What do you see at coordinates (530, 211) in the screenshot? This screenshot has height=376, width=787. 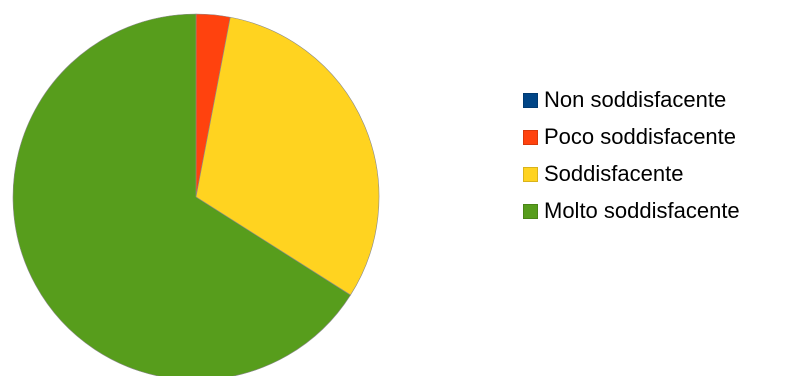 I see `legend-swatch-molto-soddisfacente` at bounding box center [530, 211].